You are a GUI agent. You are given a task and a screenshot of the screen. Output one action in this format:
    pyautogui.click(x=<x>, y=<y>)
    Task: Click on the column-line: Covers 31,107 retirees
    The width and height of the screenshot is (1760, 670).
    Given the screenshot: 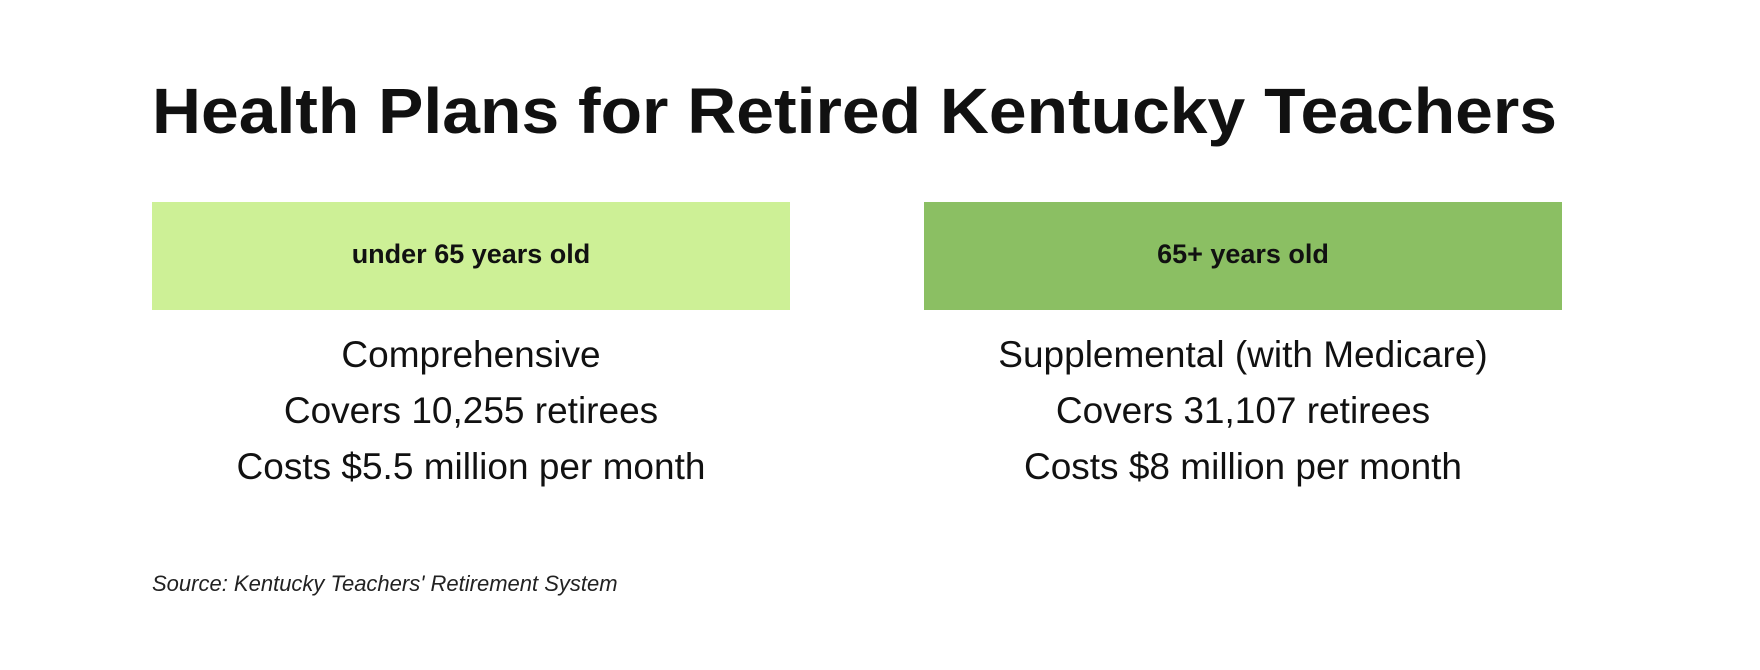 What is the action you would take?
    pyautogui.click(x=1243, y=410)
    